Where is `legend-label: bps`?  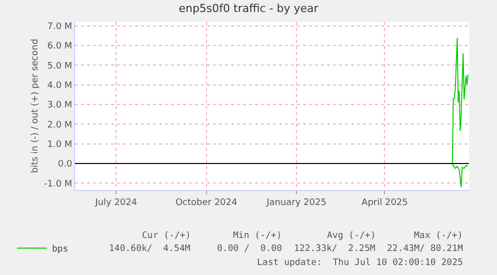
legend-label: bps is located at coordinates (60, 249).